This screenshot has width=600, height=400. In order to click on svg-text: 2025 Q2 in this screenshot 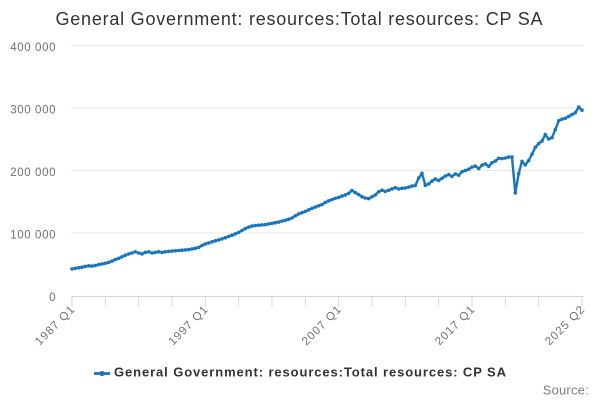, I will do `click(565, 326)`.